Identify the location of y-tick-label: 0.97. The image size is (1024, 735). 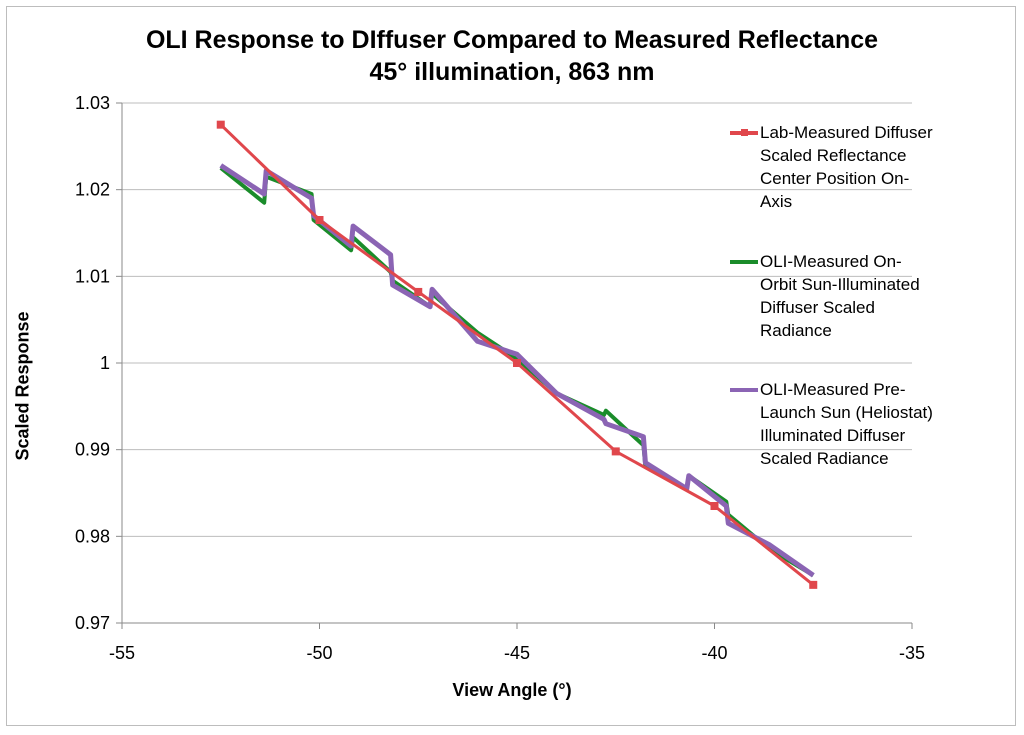
(92, 623).